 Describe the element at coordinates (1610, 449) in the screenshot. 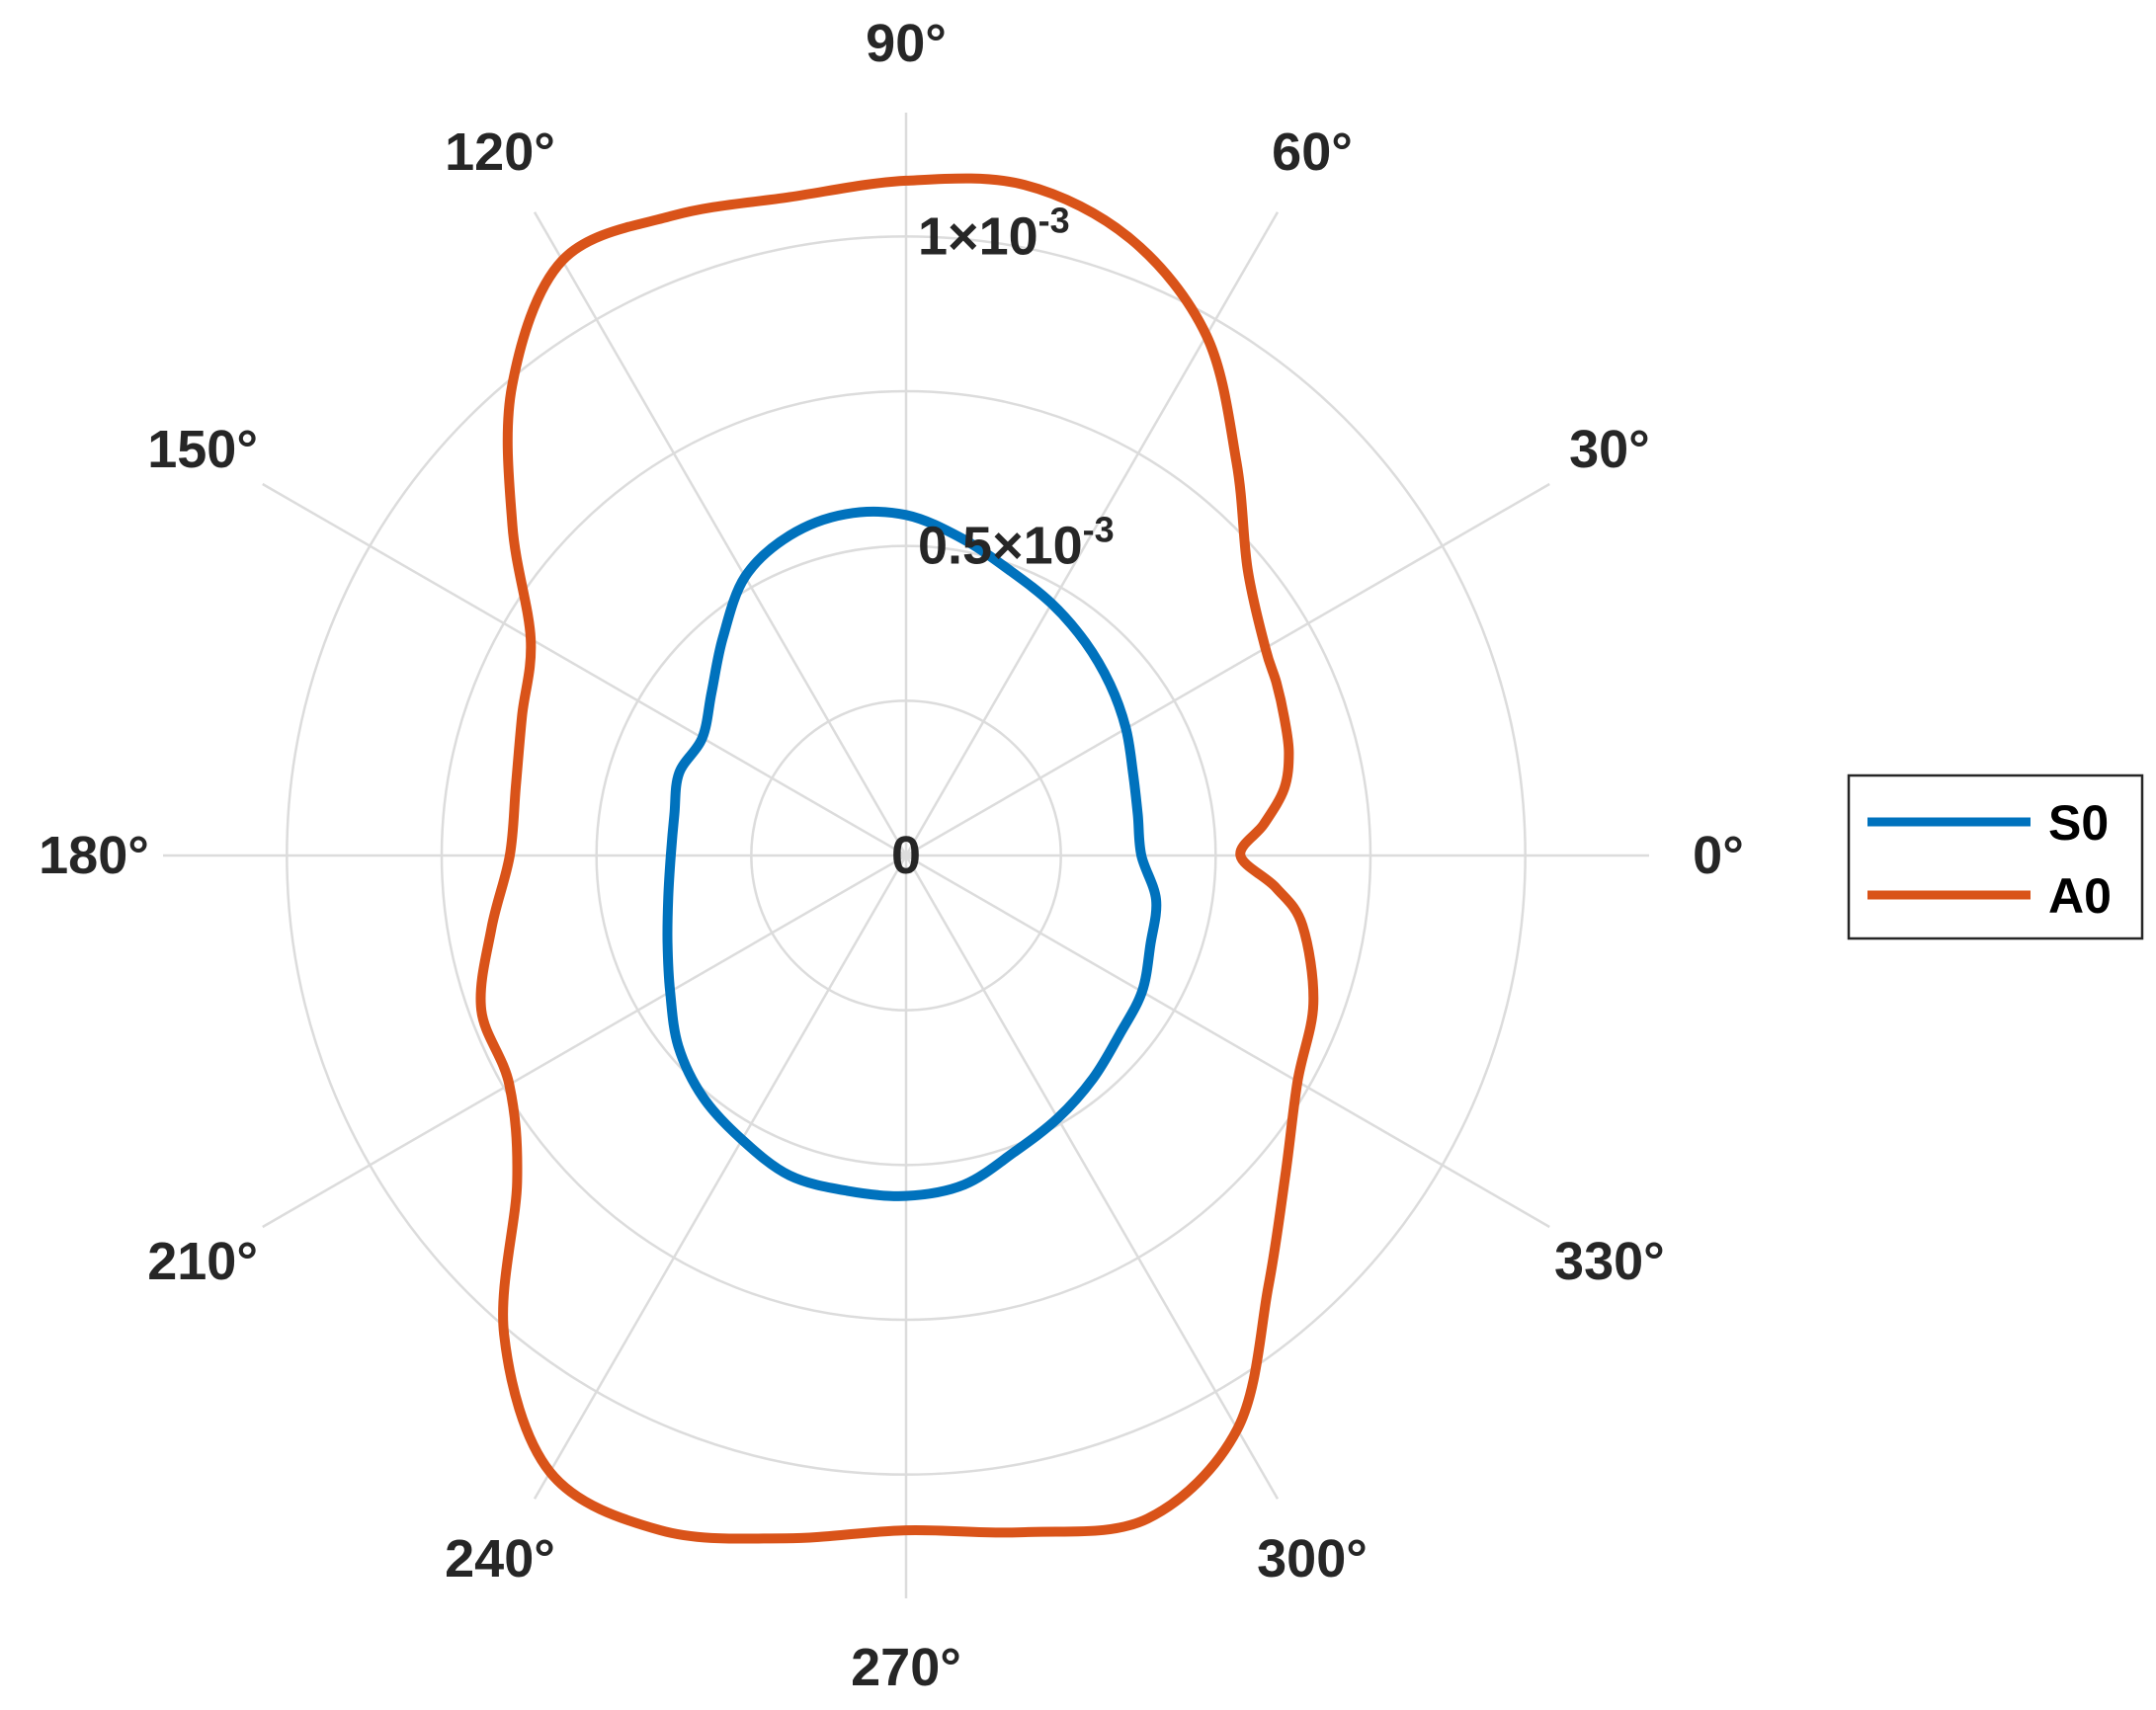

I see `theta-tick-label-30: 30°` at that location.